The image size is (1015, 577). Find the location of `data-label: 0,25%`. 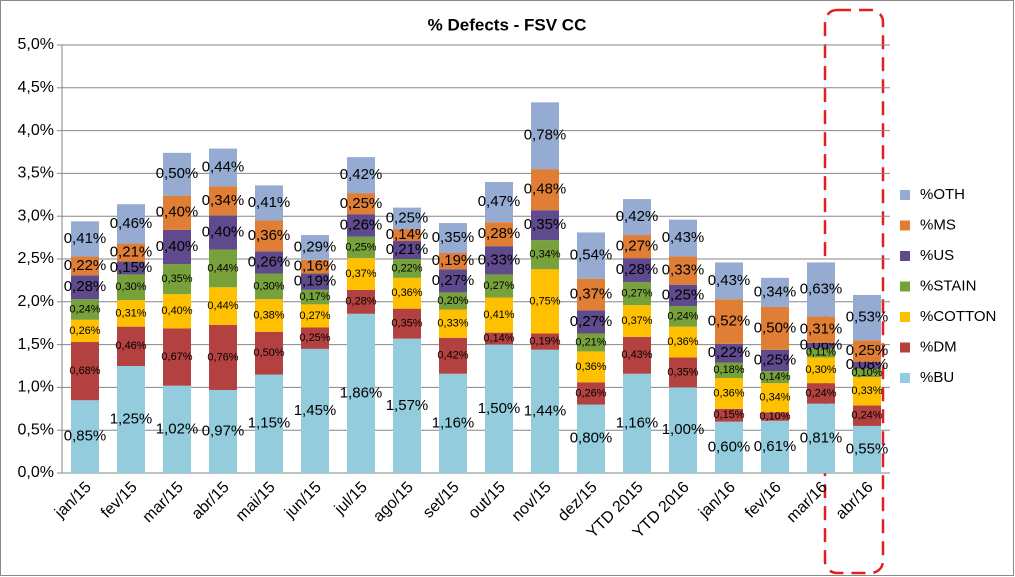

data-label: 0,25% is located at coordinates (314, 338).